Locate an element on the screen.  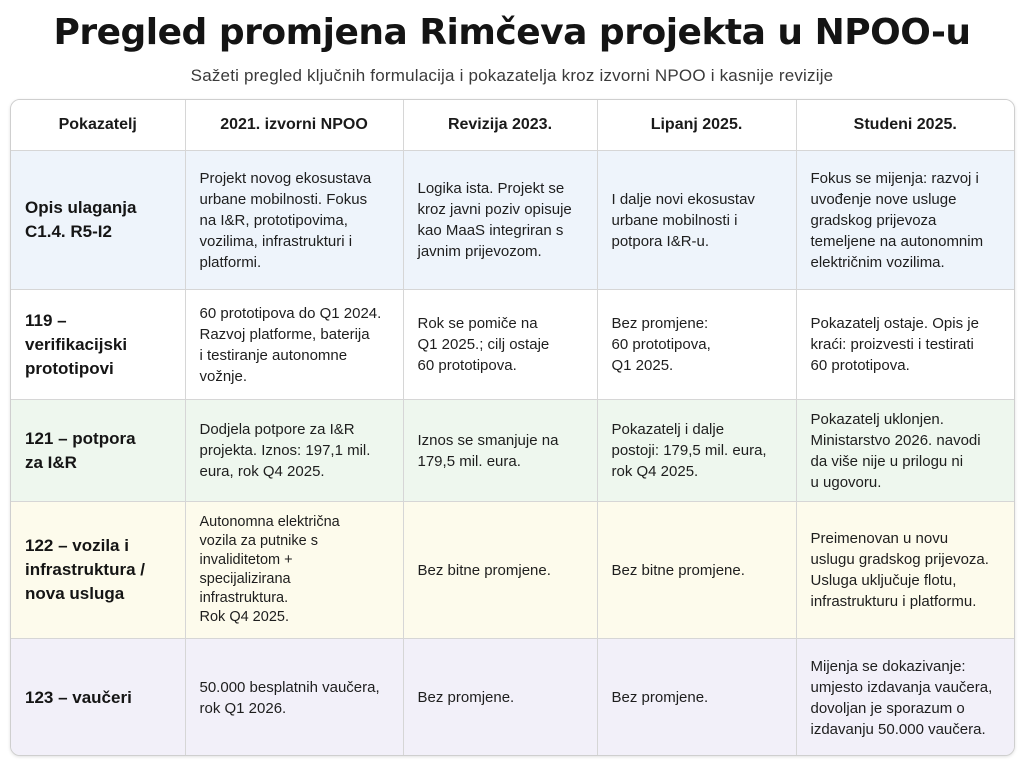
row-label: Opis ulaganja C1.4. R5-I2 is located at coordinates (98, 220).